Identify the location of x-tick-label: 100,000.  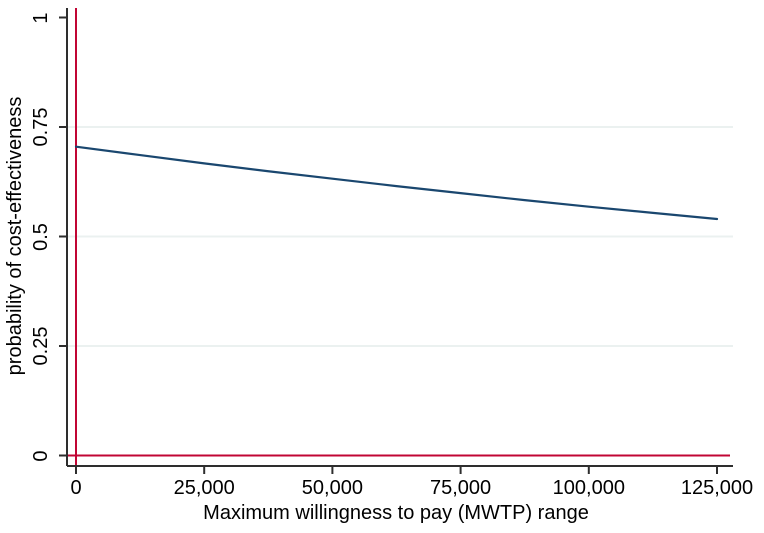
(588, 488).